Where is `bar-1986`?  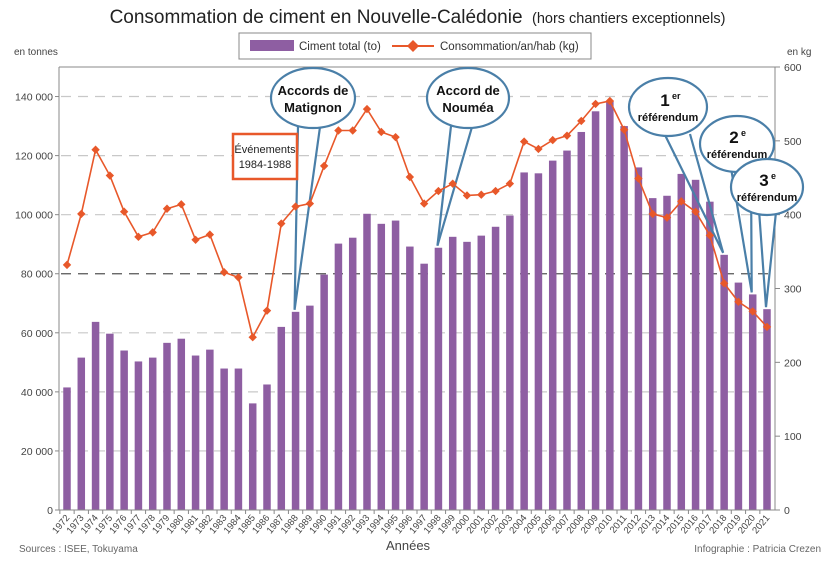 bar-1986 is located at coordinates (267, 447).